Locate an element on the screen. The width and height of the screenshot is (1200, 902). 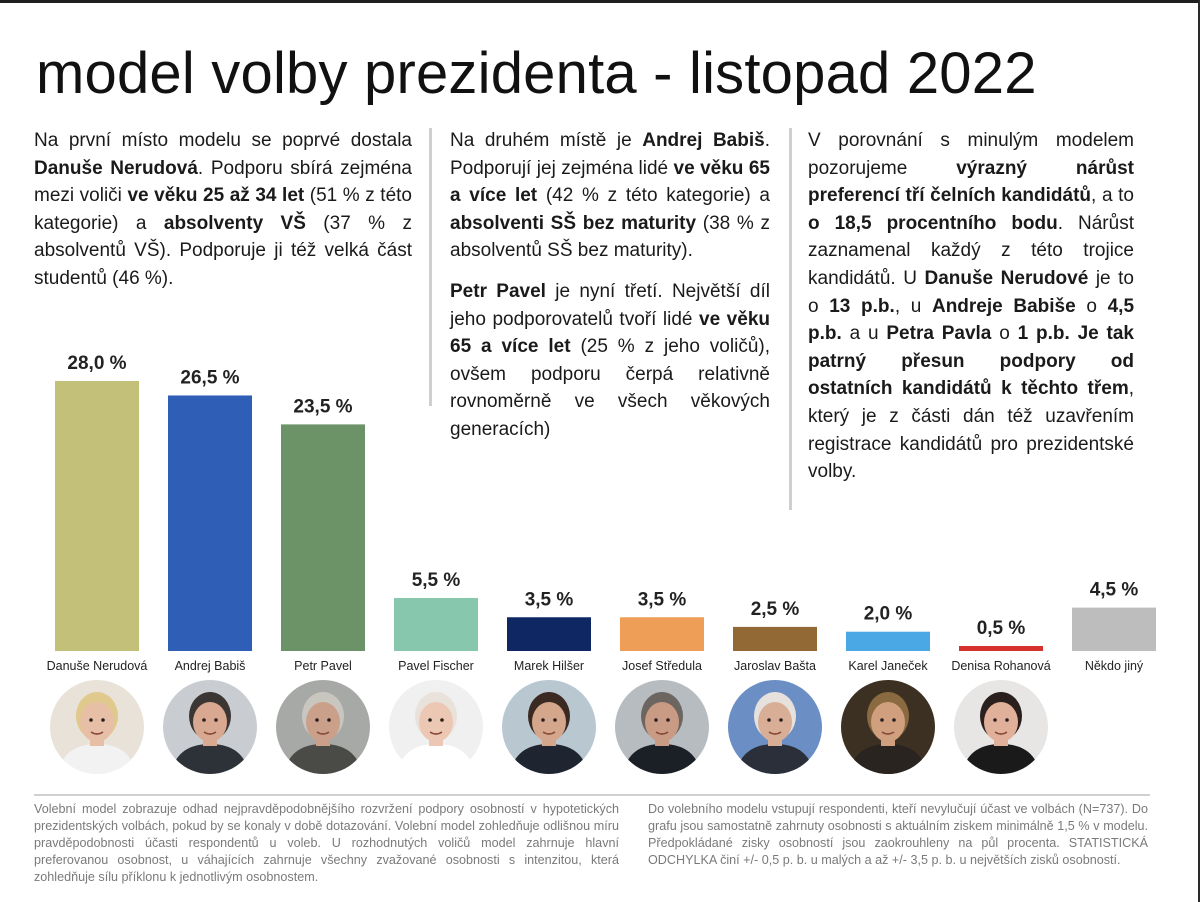
category-label: Jaroslav Bašta is located at coordinates (775, 666).